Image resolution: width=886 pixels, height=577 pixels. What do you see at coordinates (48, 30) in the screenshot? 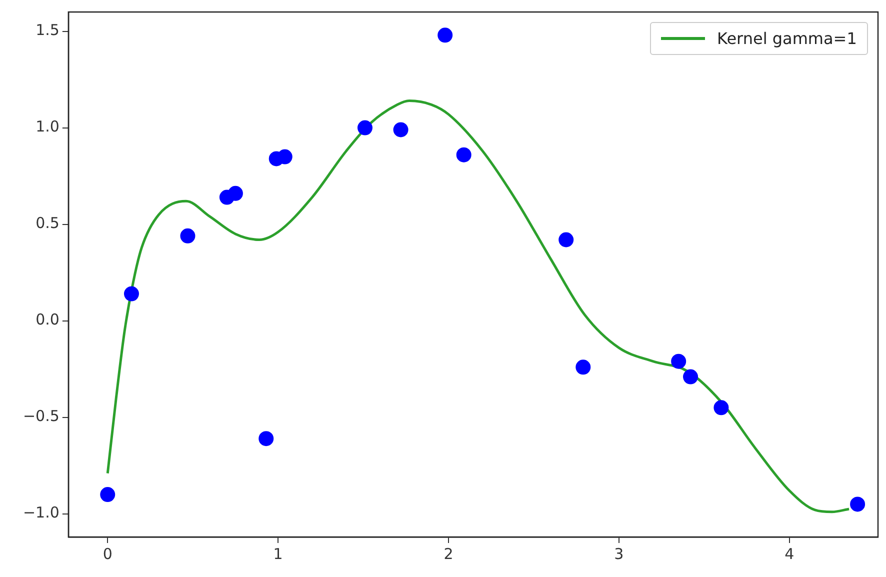
I see `y-tick-label: 1.5` at bounding box center [48, 30].